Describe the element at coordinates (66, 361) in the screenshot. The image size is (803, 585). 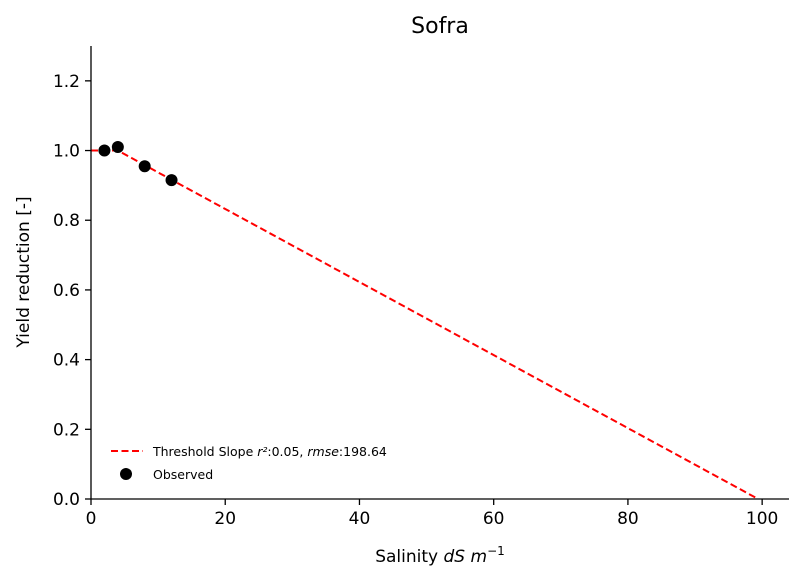
I see `y-tick-label: 0.4` at that location.